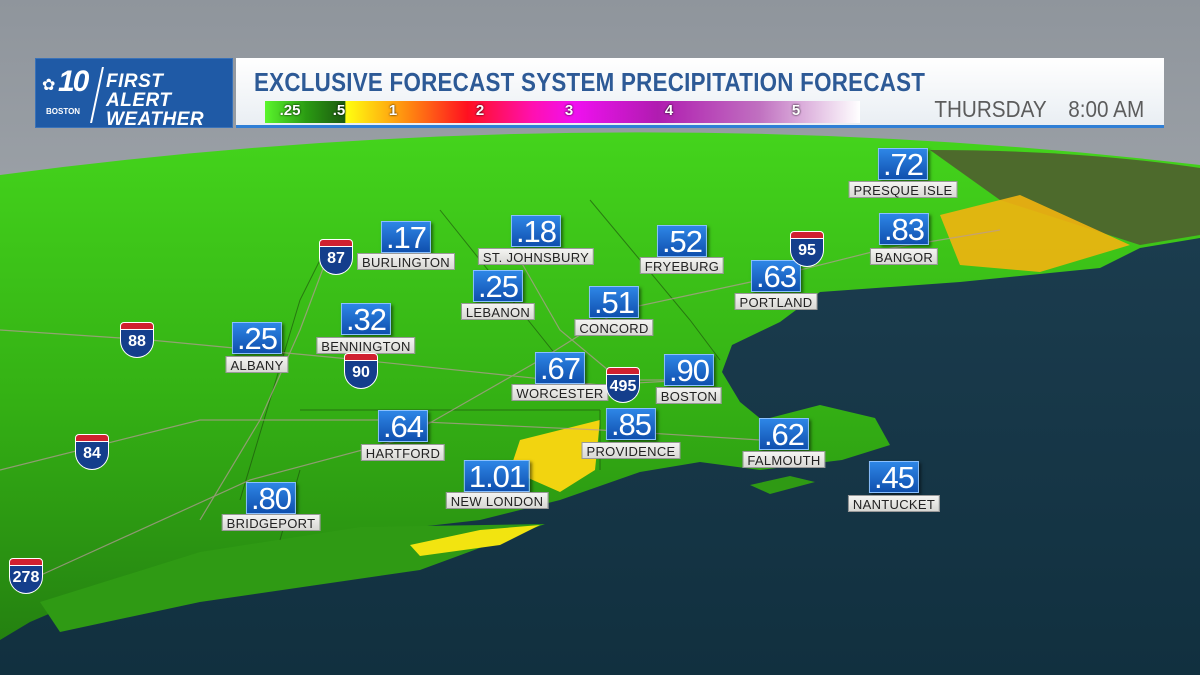 Image resolution: width=1200 pixels, height=675 pixels. I want to click on city-label: NEW LONDON, so click(497, 500).